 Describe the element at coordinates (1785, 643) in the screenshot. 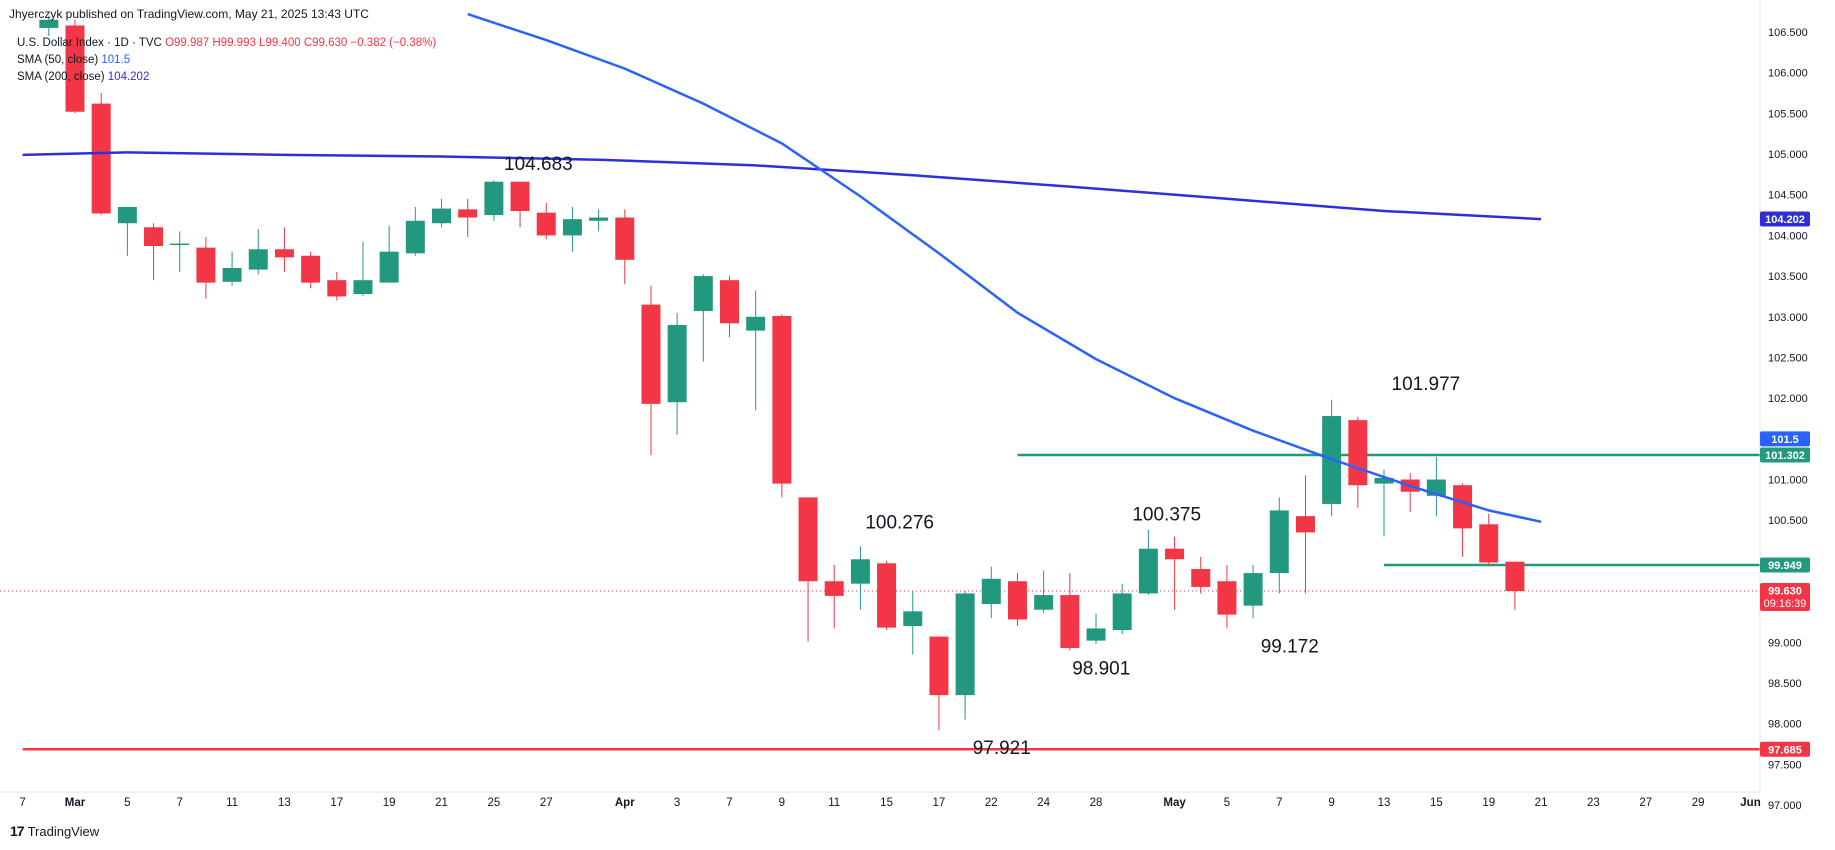

I see `y-tick-label: 99.000` at that location.